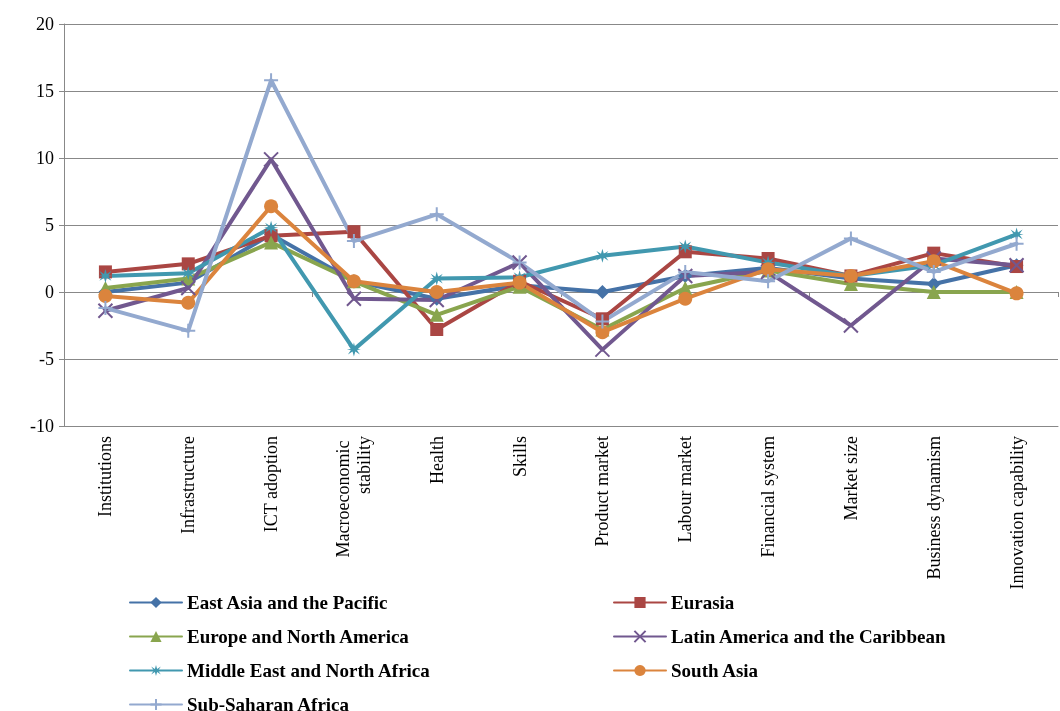  Describe the element at coordinates (1016, 513) in the screenshot. I see `x-tick-label: Innovation capability` at that location.